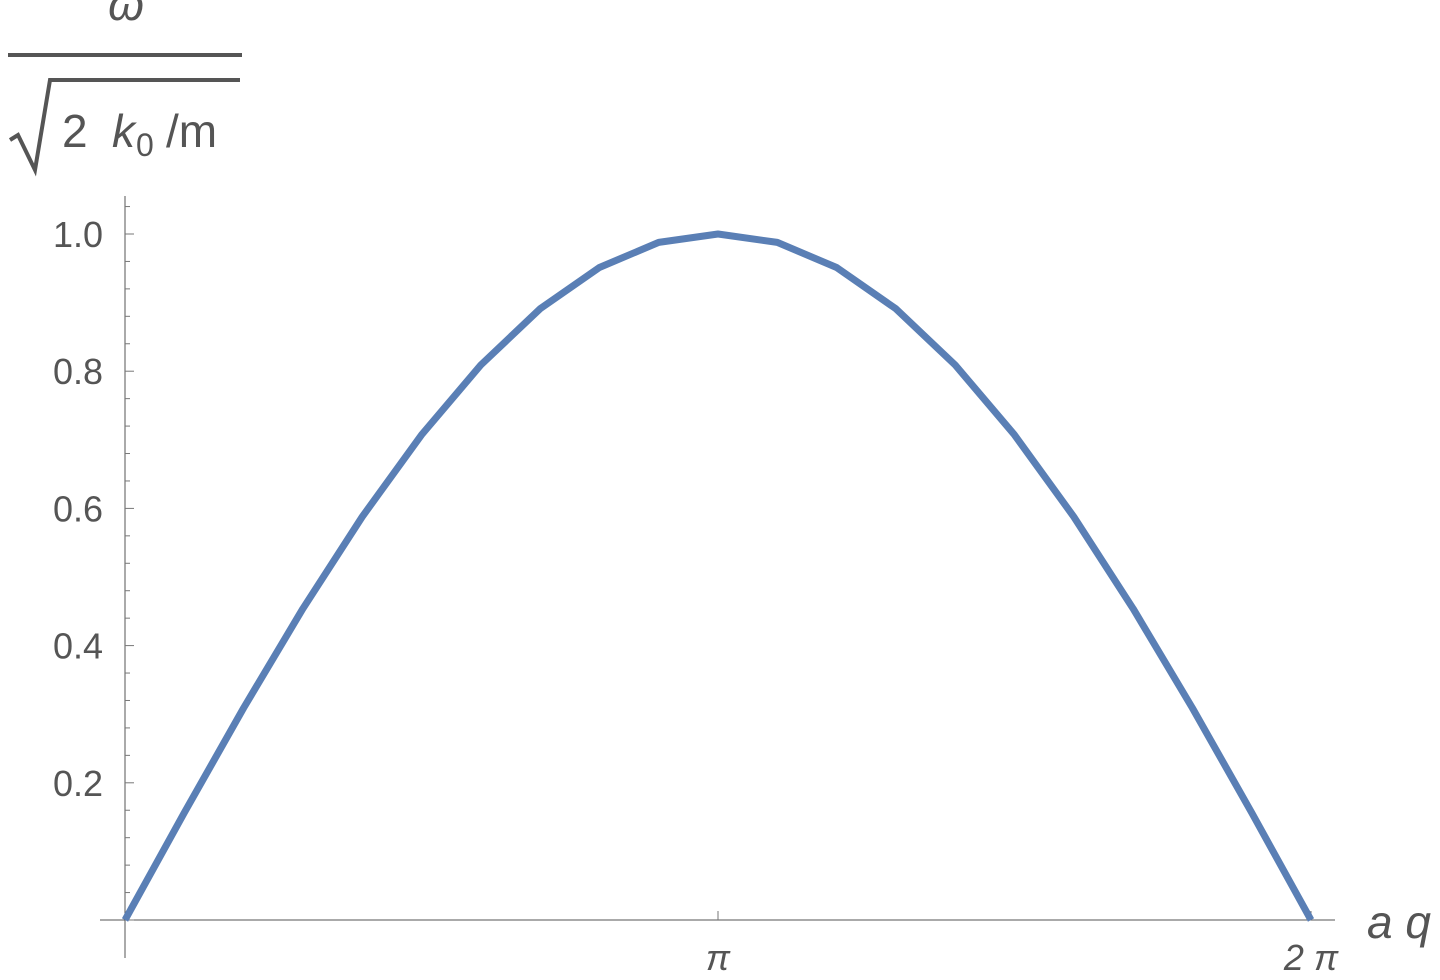 The height and width of the screenshot is (980, 1440). Describe the element at coordinates (145, 145) in the screenshot. I see `y-axis-label-radicand-subscript: 0` at that location.